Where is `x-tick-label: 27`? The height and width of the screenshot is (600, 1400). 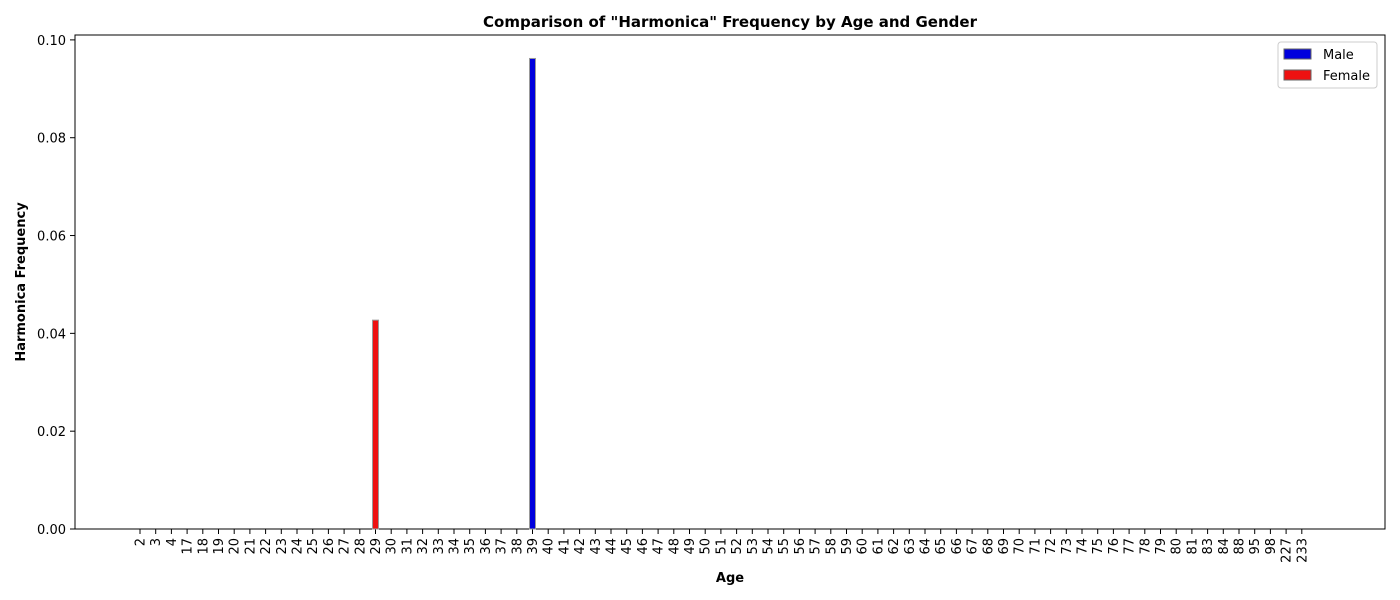 x-tick-label: 27 is located at coordinates (345, 546).